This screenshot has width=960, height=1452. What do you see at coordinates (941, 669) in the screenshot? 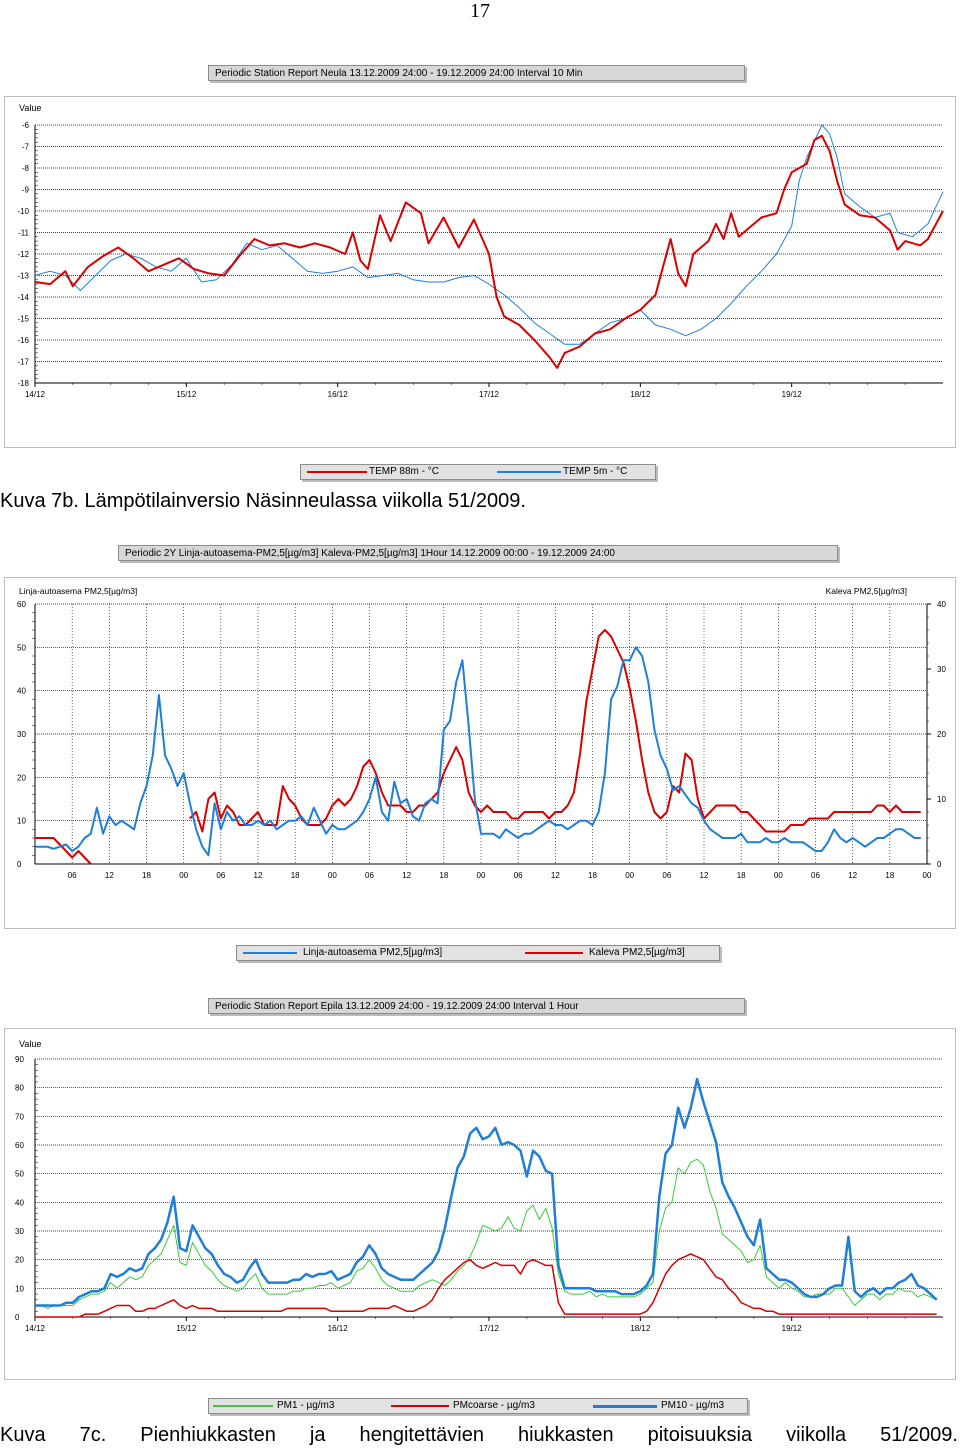
I see `y-tick-label-right: 30` at bounding box center [941, 669].